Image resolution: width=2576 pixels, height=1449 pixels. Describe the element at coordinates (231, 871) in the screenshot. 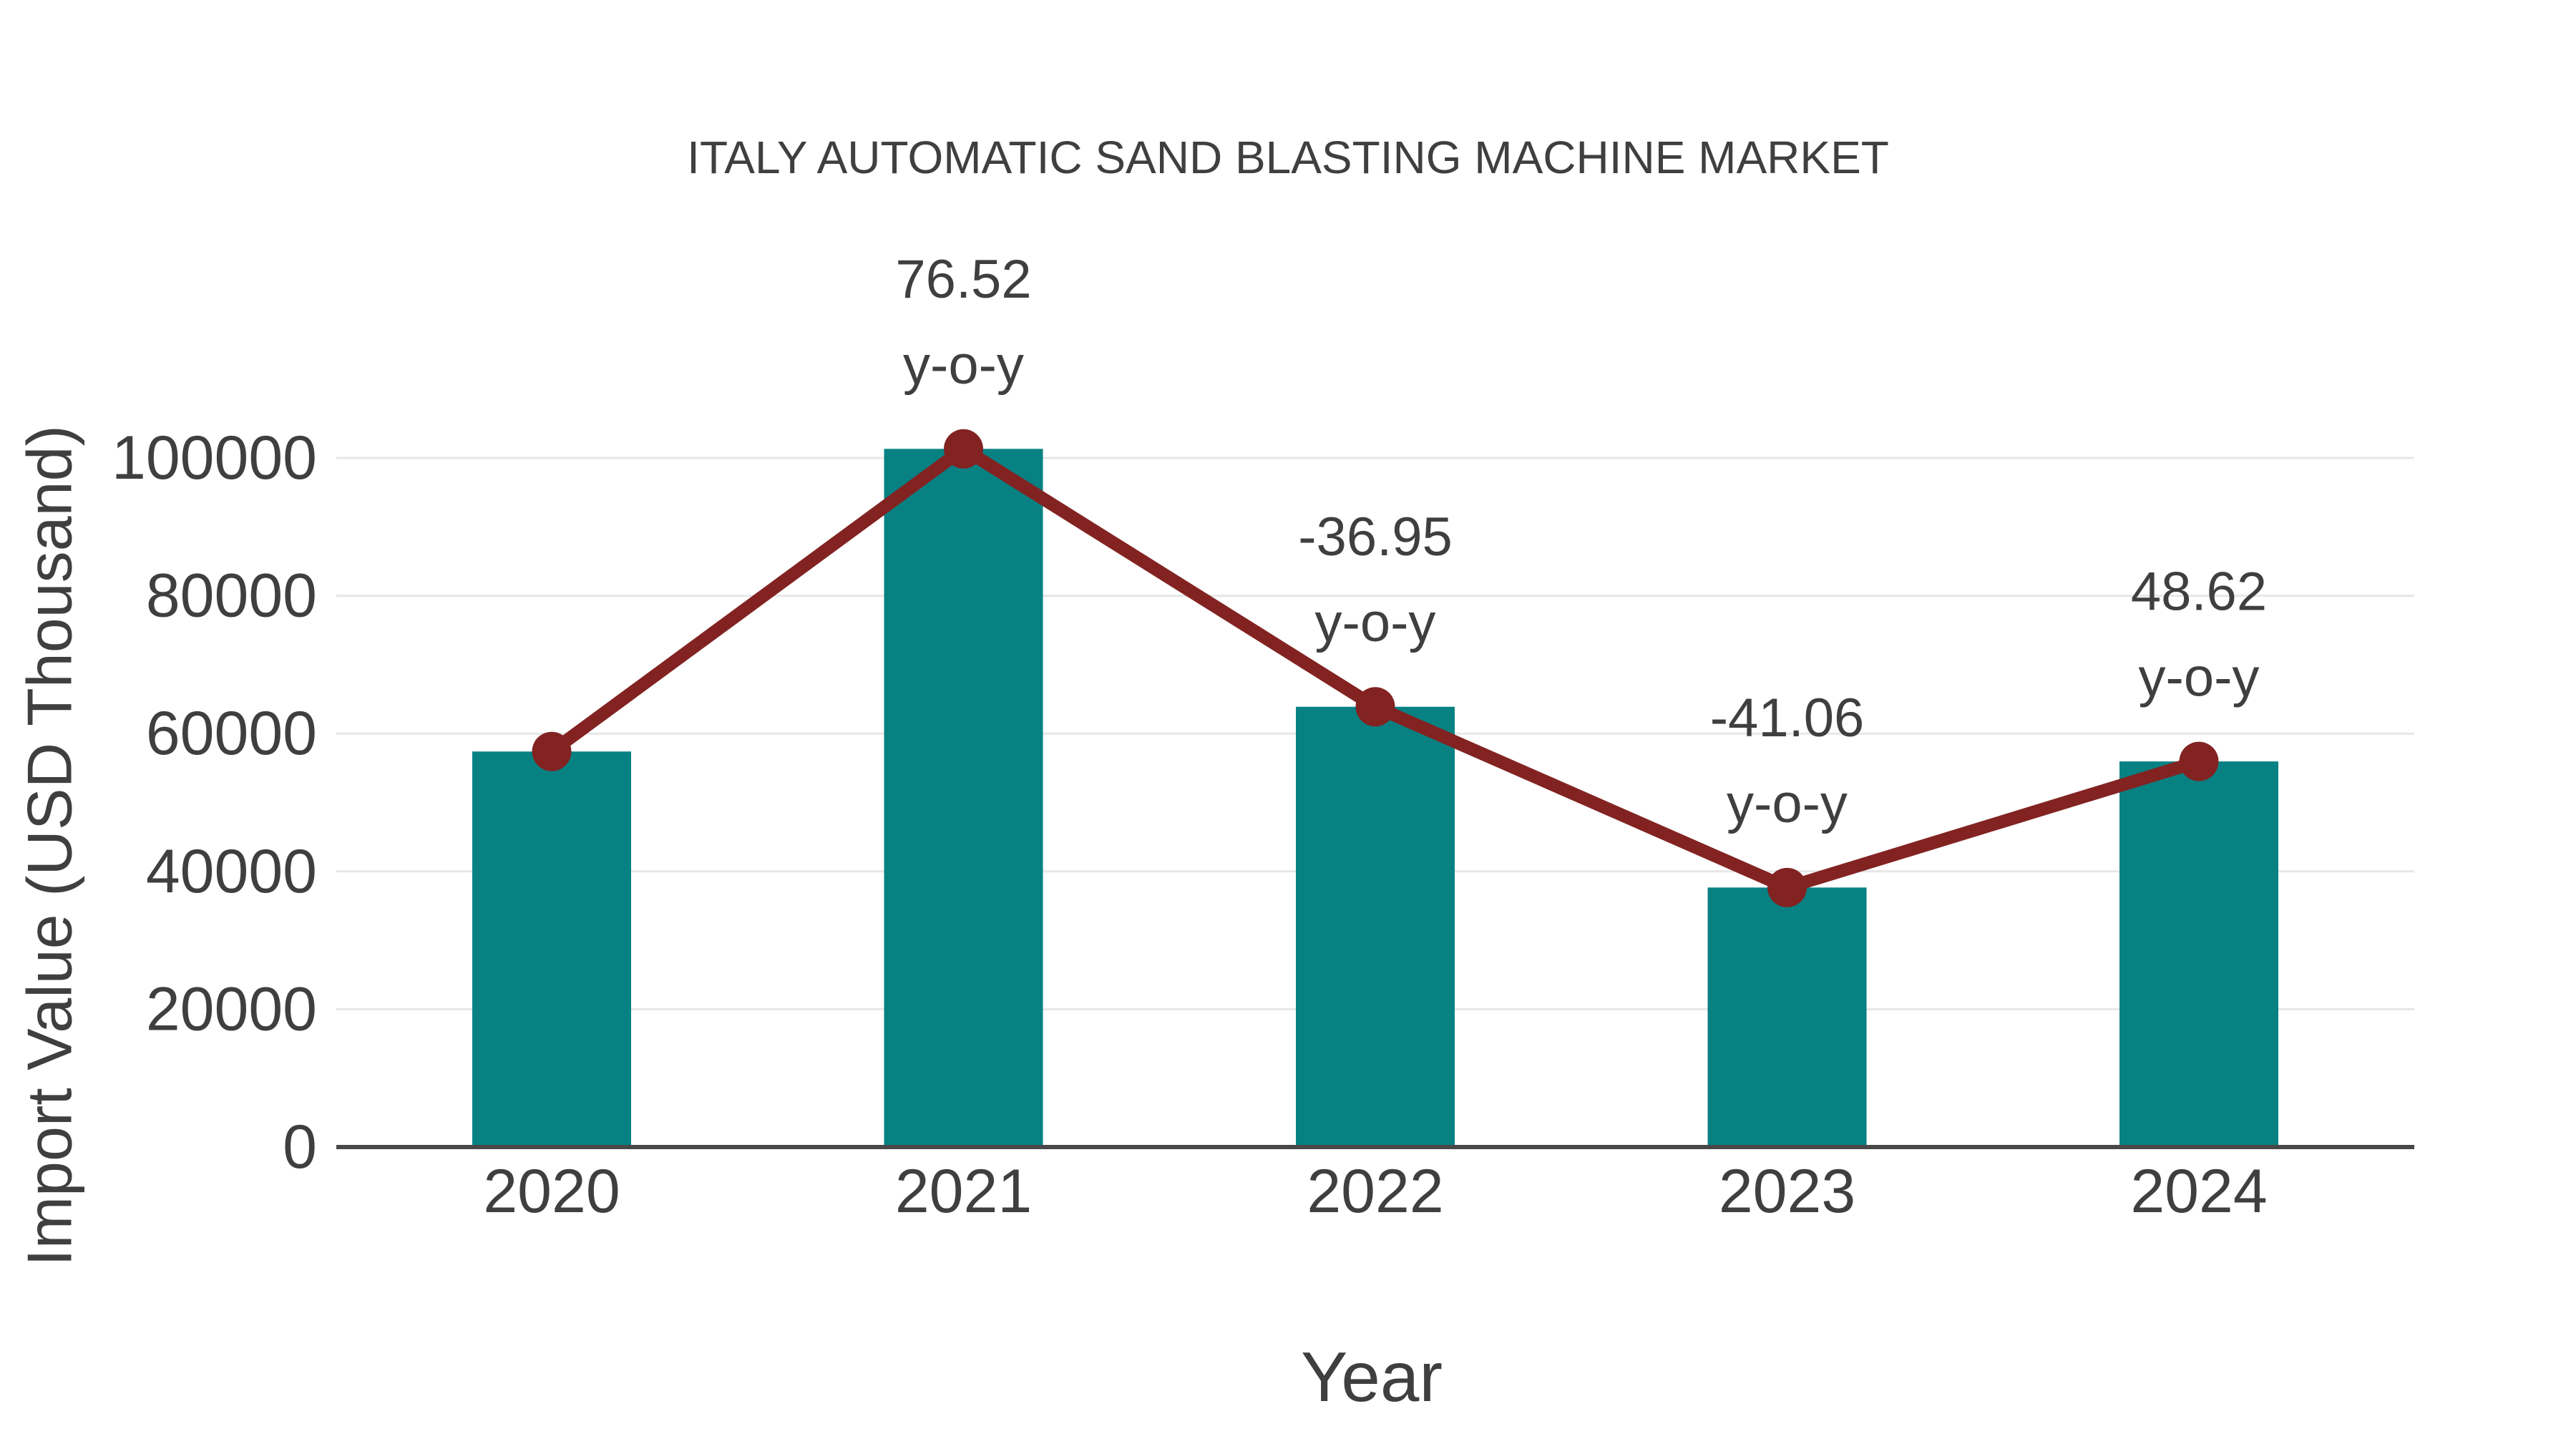

I see `y-tick-label-40000: 40000` at that location.